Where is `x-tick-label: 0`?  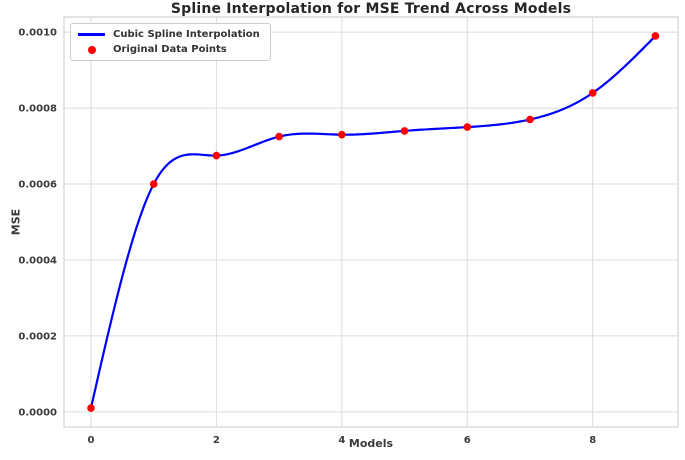 x-tick-label: 0 is located at coordinates (90, 440).